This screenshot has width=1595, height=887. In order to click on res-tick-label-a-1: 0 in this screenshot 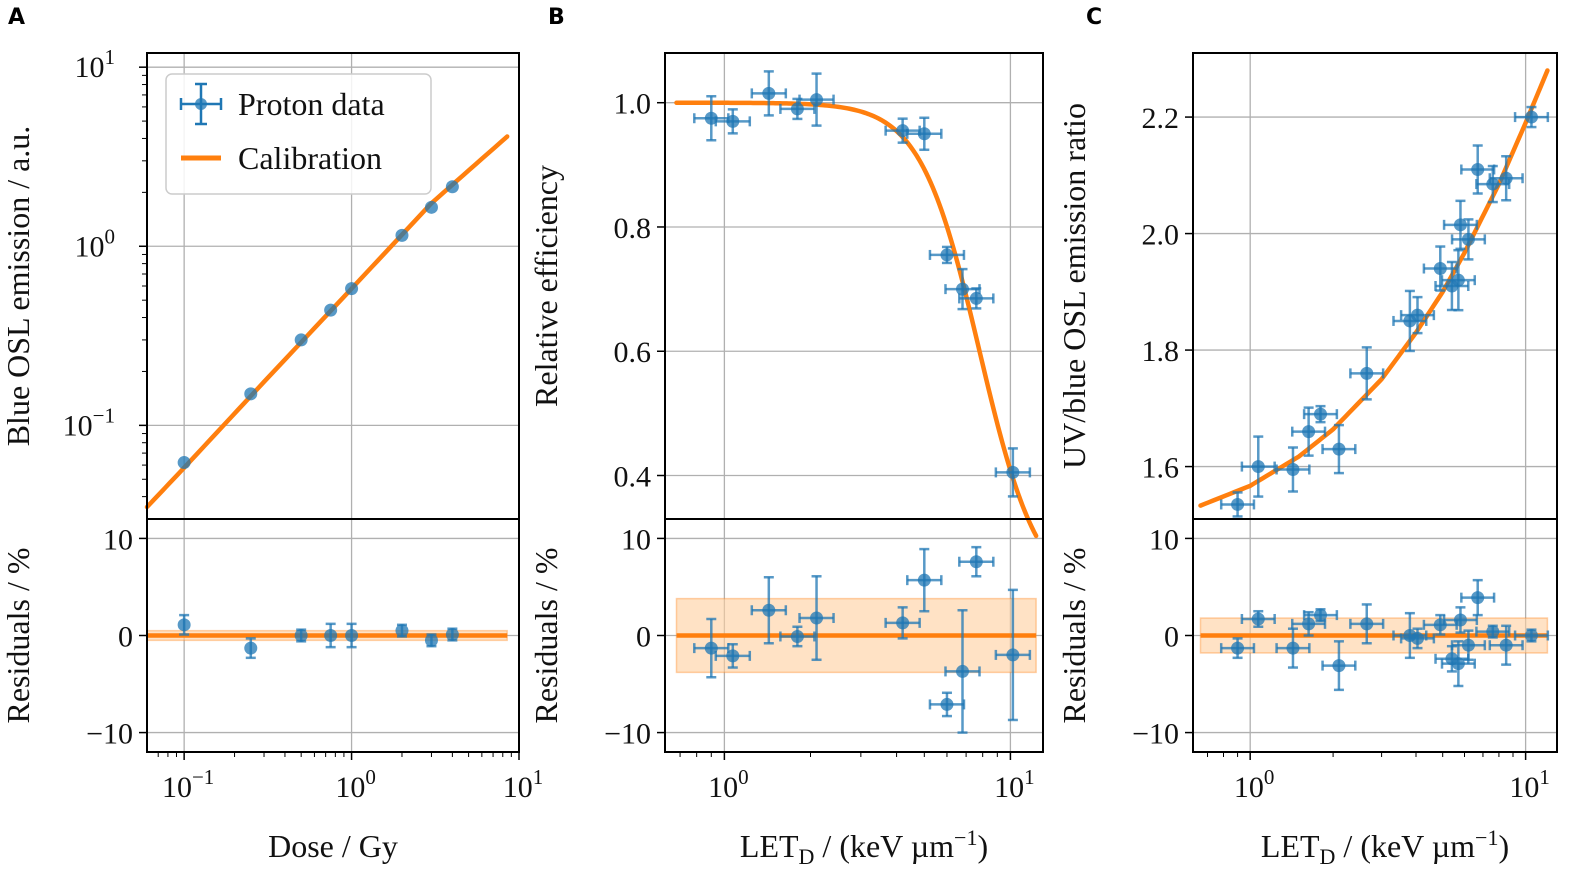, I will do `click(125, 637)`.